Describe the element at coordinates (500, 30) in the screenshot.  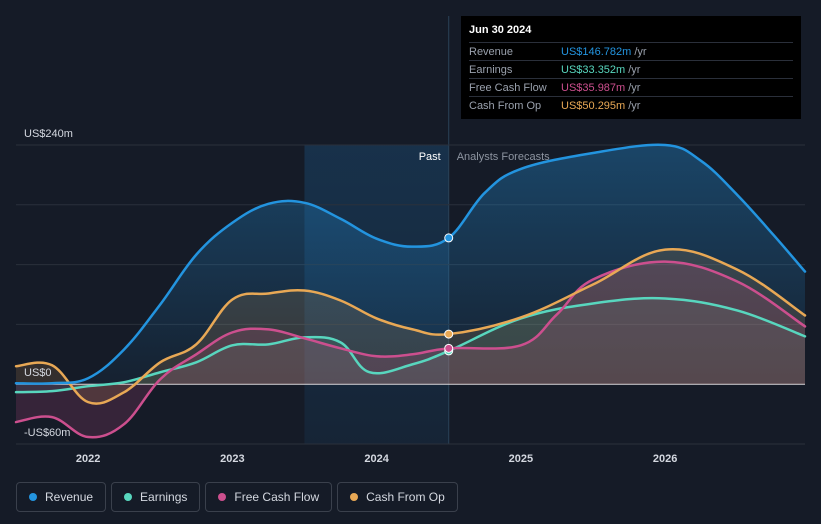
I see `tooltip-date: Jun 30 2024` at that location.